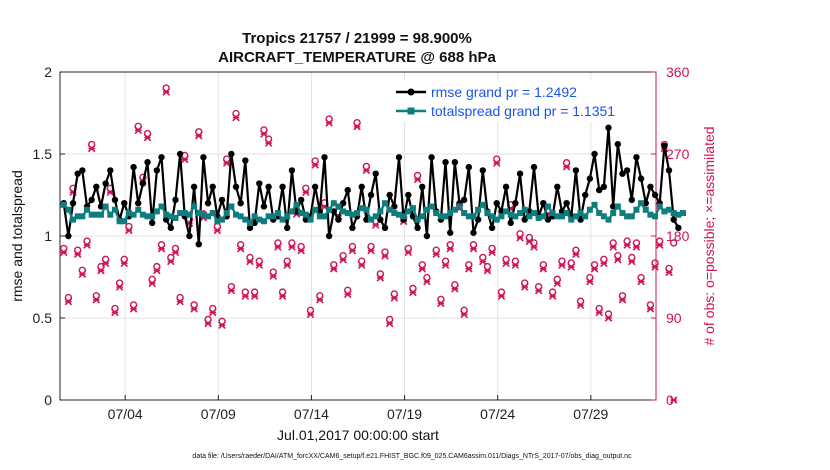 The image size is (830, 470). What do you see at coordinates (358, 435) in the screenshot?
I see `x-axis-label: Jul.01,2017 00:00:00 start` at bounding box center [358, 435].